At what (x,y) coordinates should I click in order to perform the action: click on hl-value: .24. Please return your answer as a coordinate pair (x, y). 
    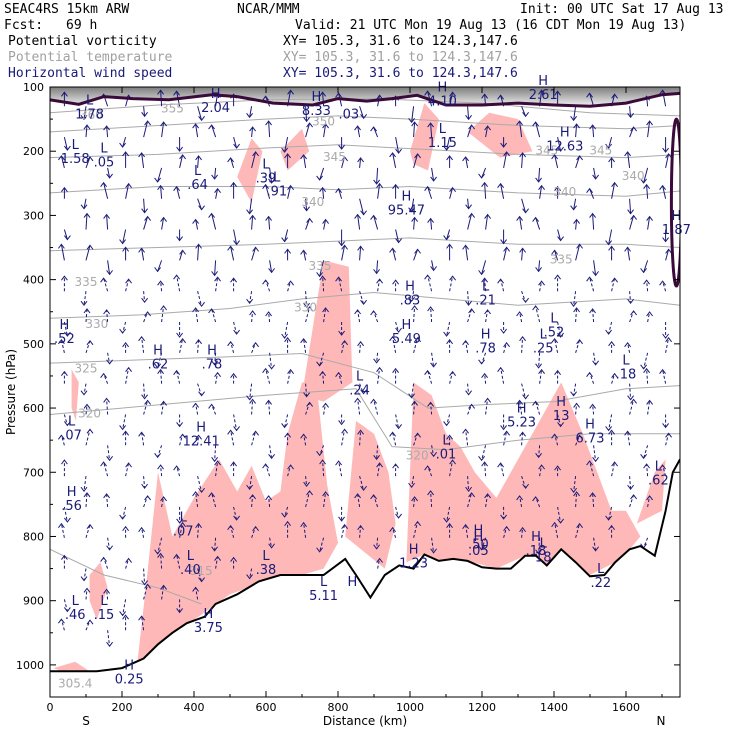
    Looking at the image, I should click on (359, 390).